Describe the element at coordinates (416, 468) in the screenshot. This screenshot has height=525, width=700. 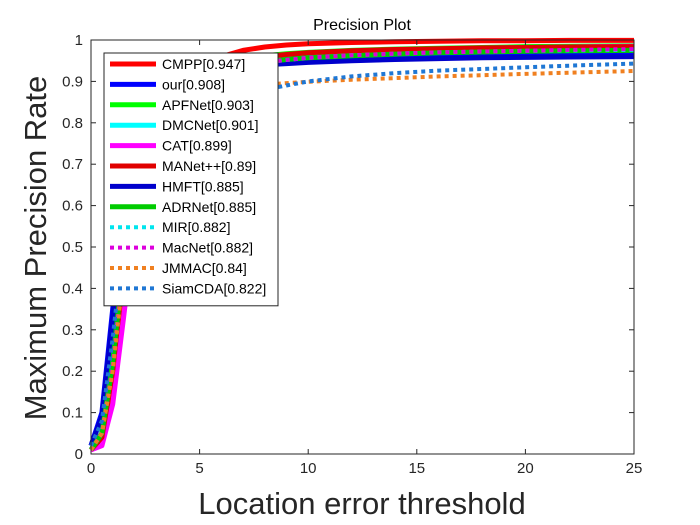
I see `x-tick-label: 15` at that location.